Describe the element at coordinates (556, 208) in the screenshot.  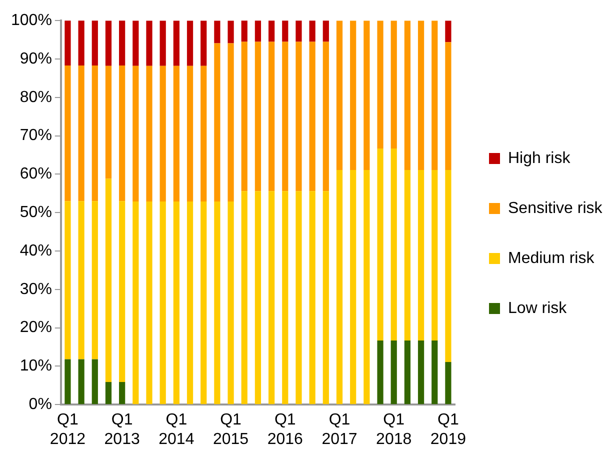
I see `legend-label: Sensitive risk` at that location.